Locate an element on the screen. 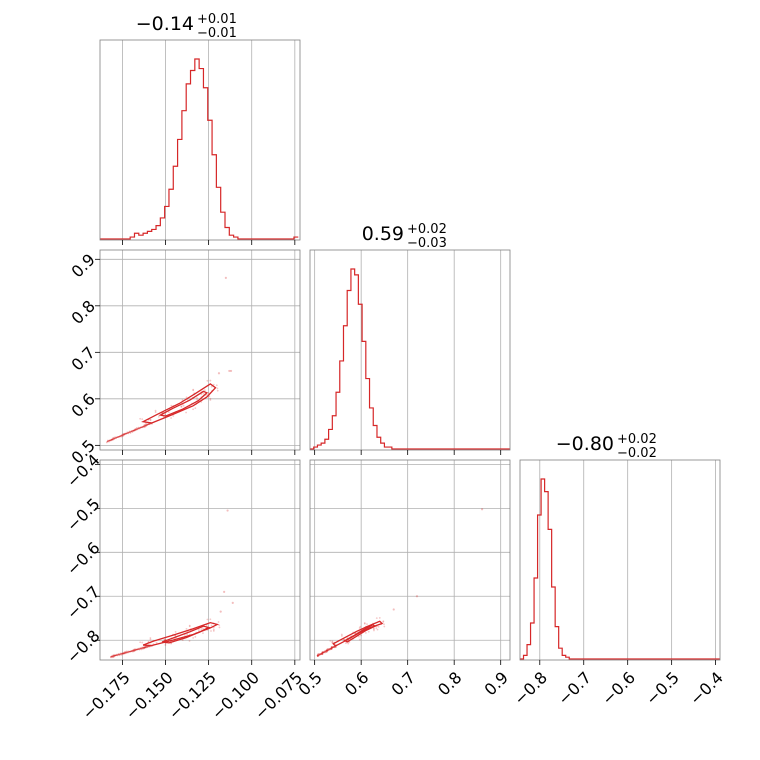 The height and width of the screenshot is (760, 760). param-title-median-0: −0.14 is located at coordinates (165, 24).